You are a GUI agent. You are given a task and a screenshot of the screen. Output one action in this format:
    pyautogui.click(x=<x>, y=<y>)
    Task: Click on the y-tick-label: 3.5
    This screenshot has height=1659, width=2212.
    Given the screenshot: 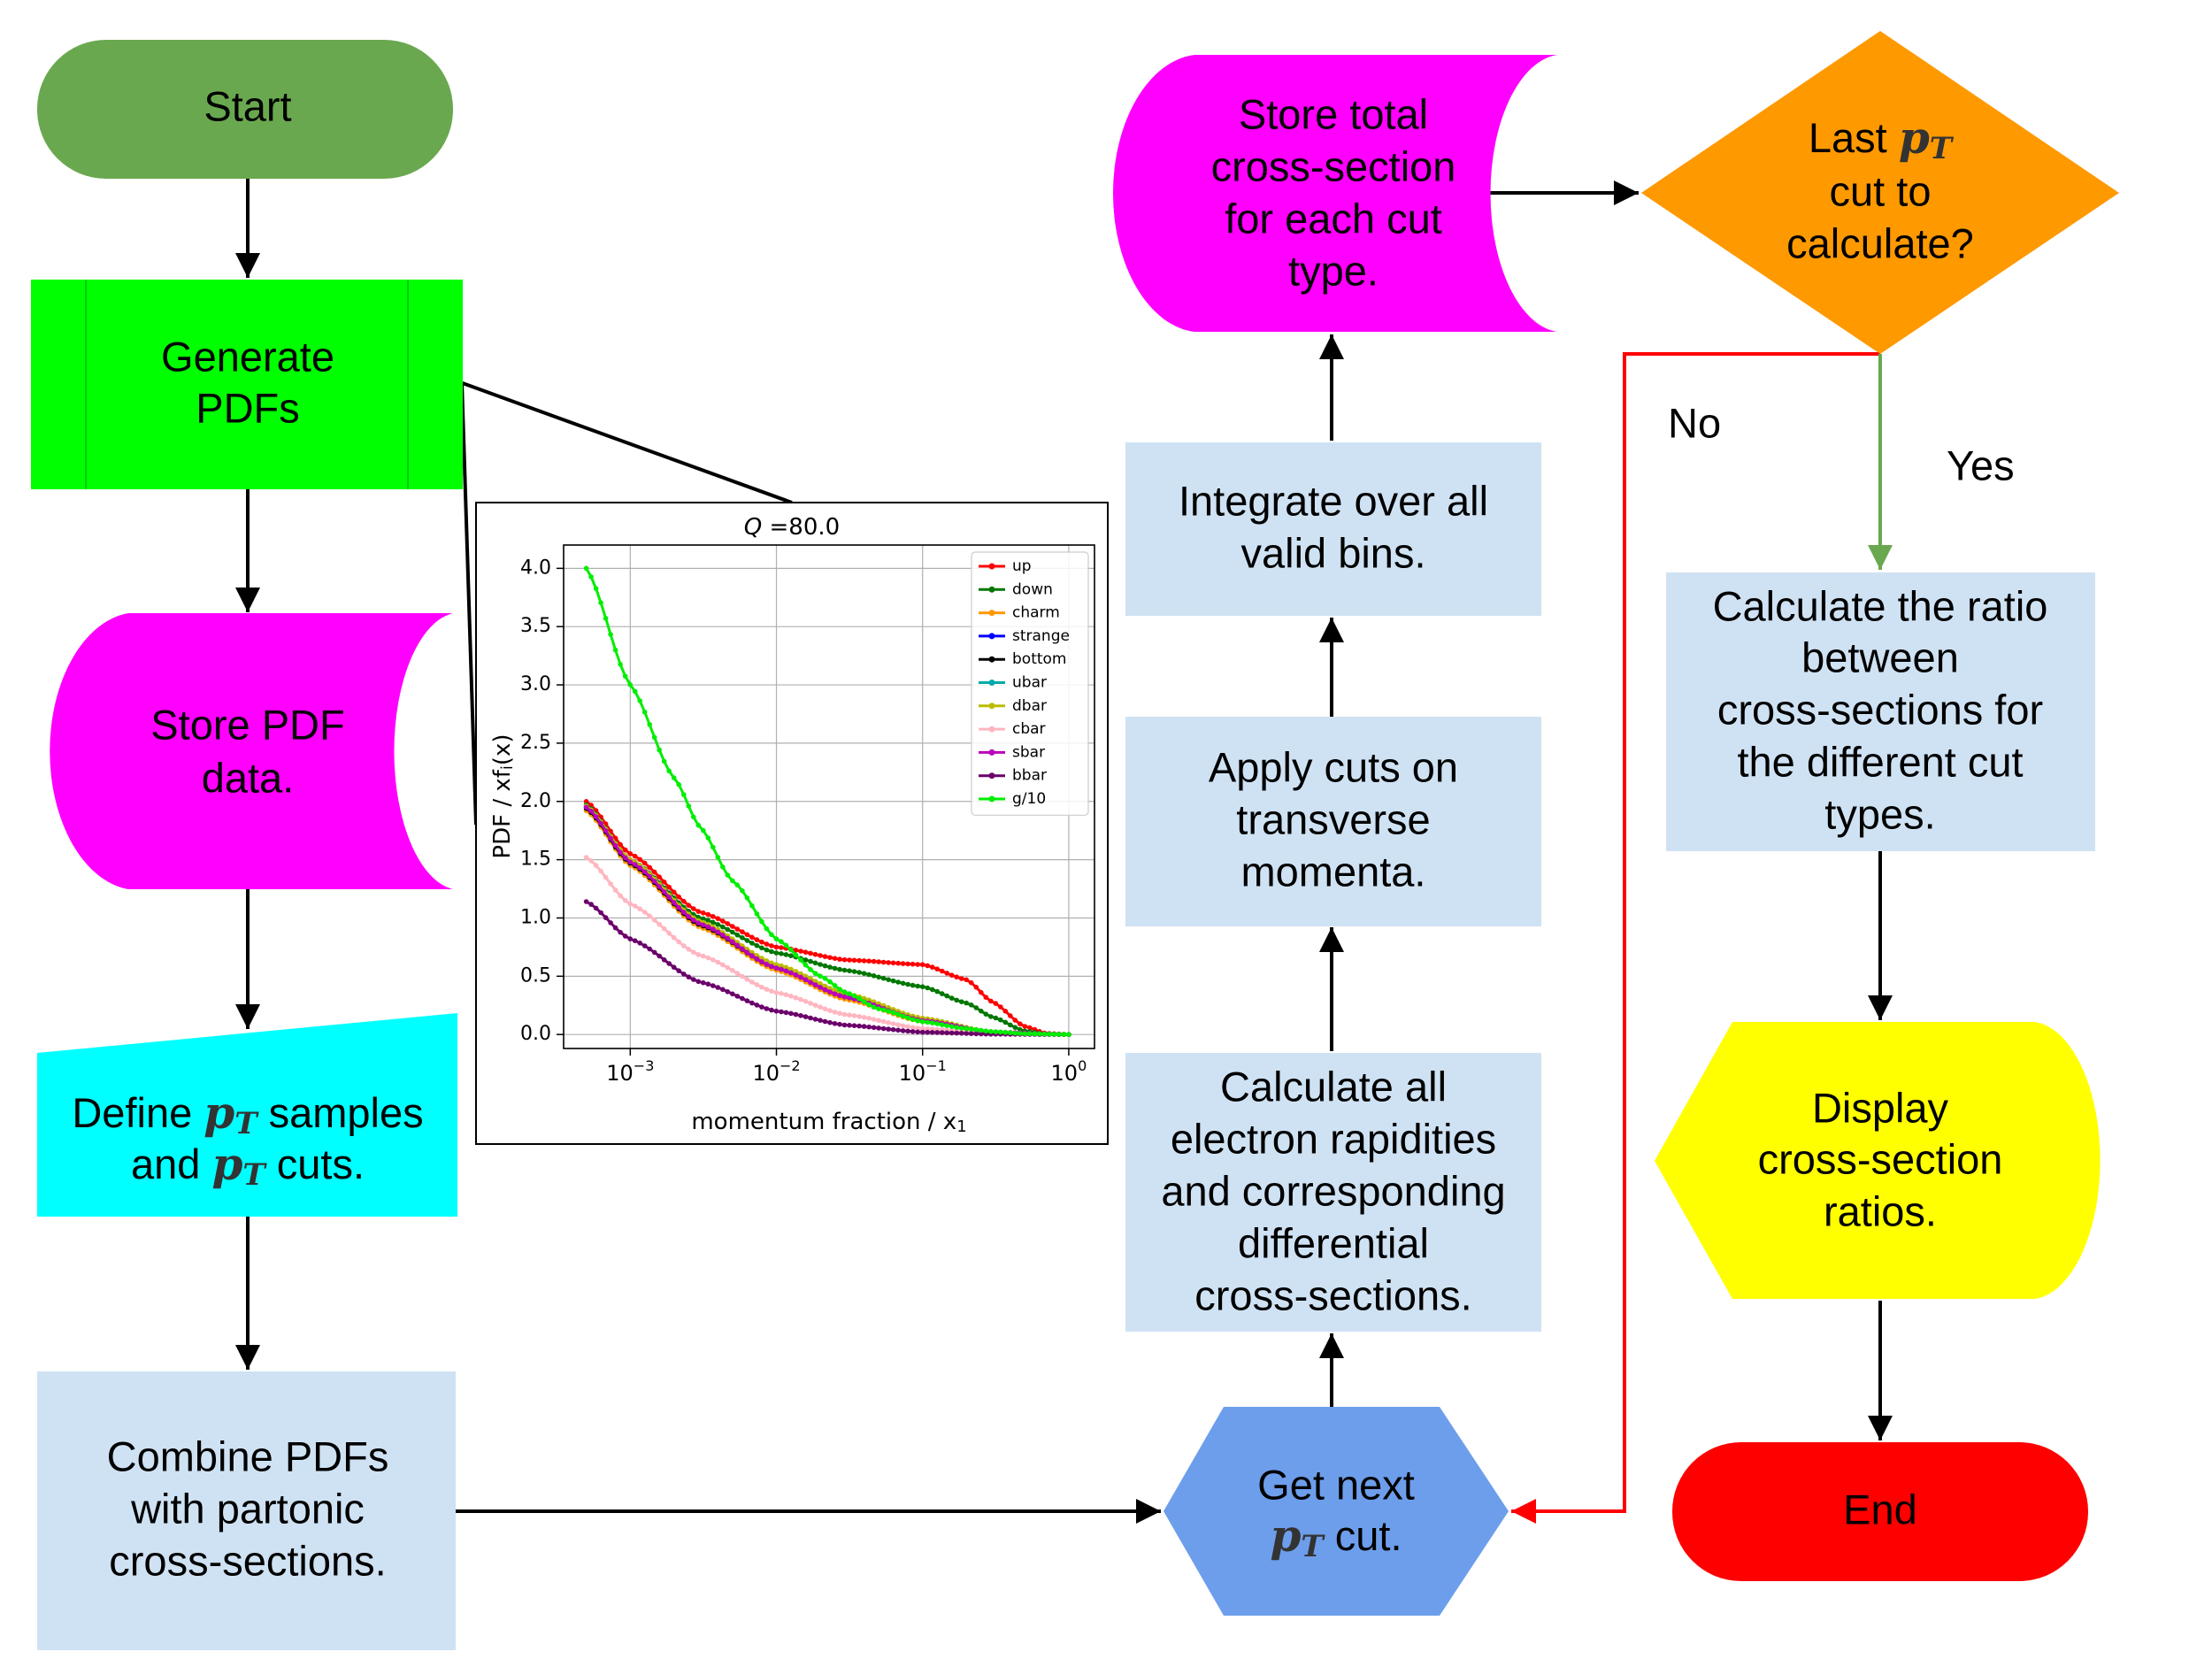 What is the action you would take?
    pyautogui.click(x=536, y=626)
    